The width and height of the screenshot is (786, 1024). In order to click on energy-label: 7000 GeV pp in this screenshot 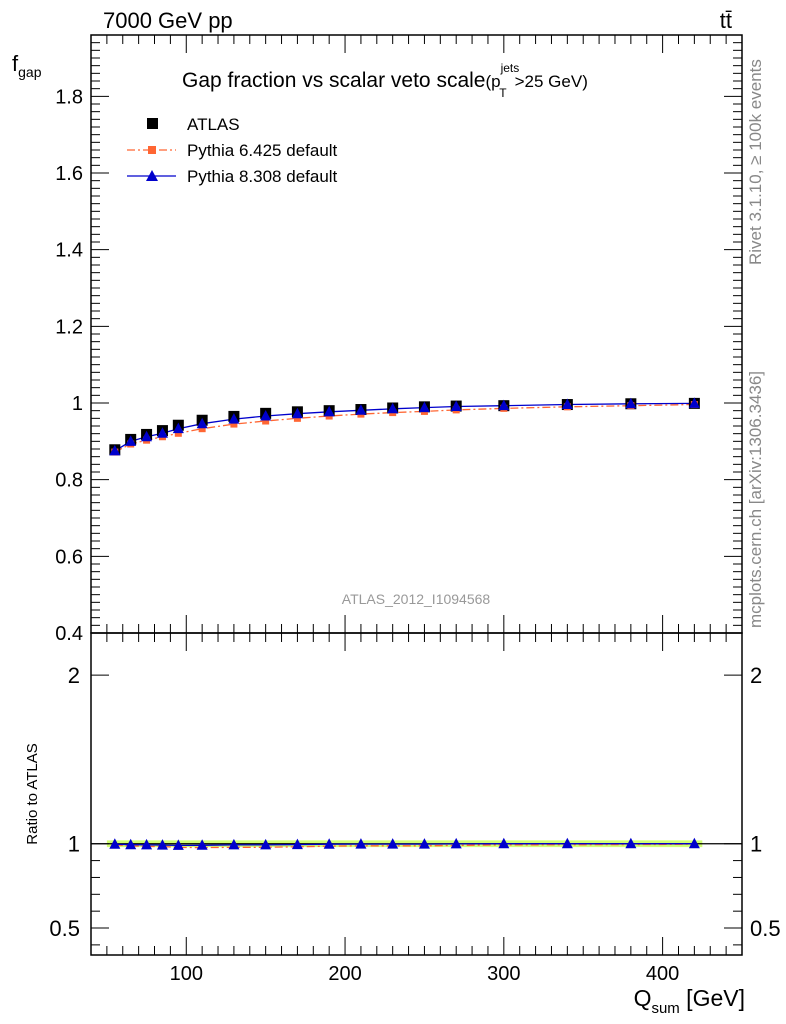, I will do `click(168, 20)`.